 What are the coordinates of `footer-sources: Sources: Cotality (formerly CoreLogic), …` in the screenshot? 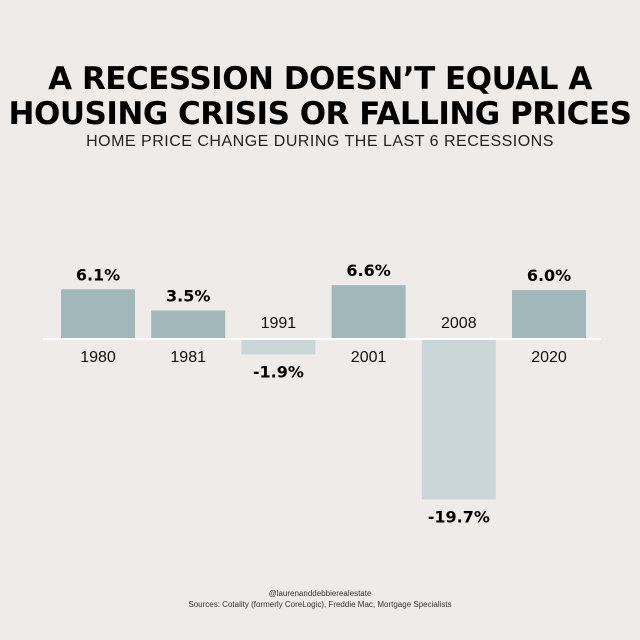 It's located at (320, 604).